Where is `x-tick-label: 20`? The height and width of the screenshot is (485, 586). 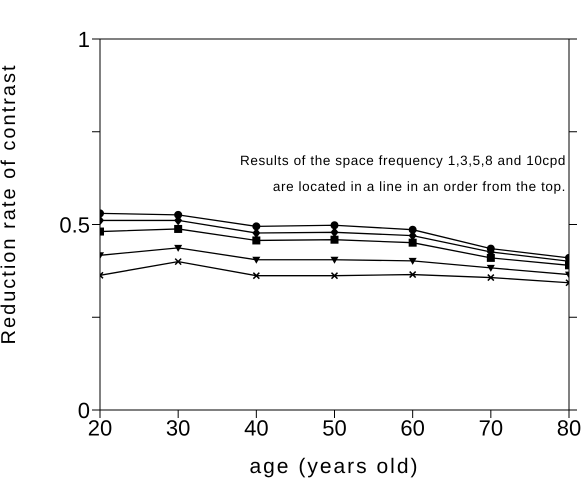 x-tick-label: 20 is located at coordinates (100, 428).